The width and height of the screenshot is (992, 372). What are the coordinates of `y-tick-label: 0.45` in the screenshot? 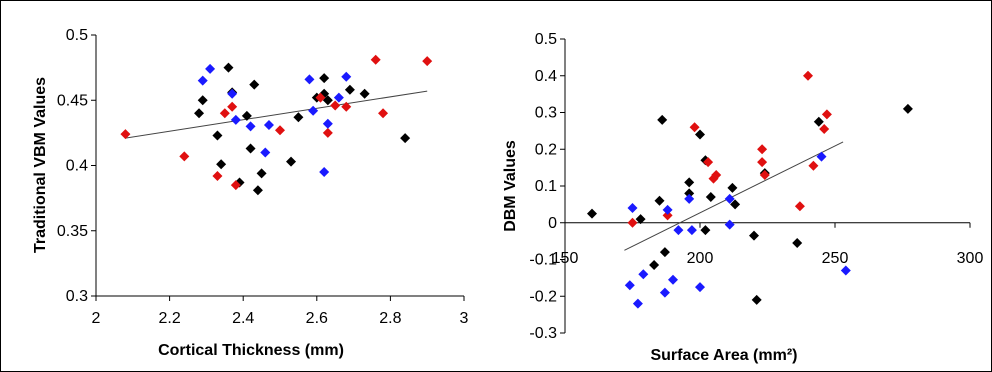 It's located at (72, 100).